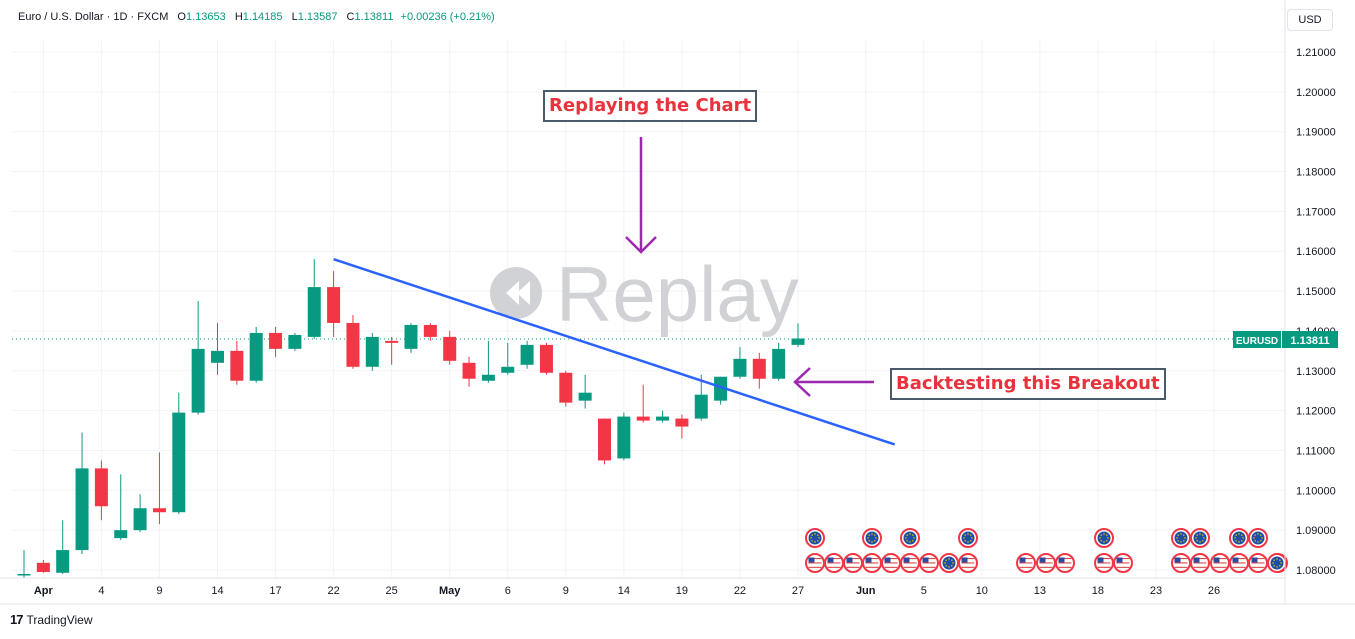 This screenshot has width=1355, height=639. Describe the element at coordinates (238, 17) in the screenshot. I see `high-label: H` at that location.